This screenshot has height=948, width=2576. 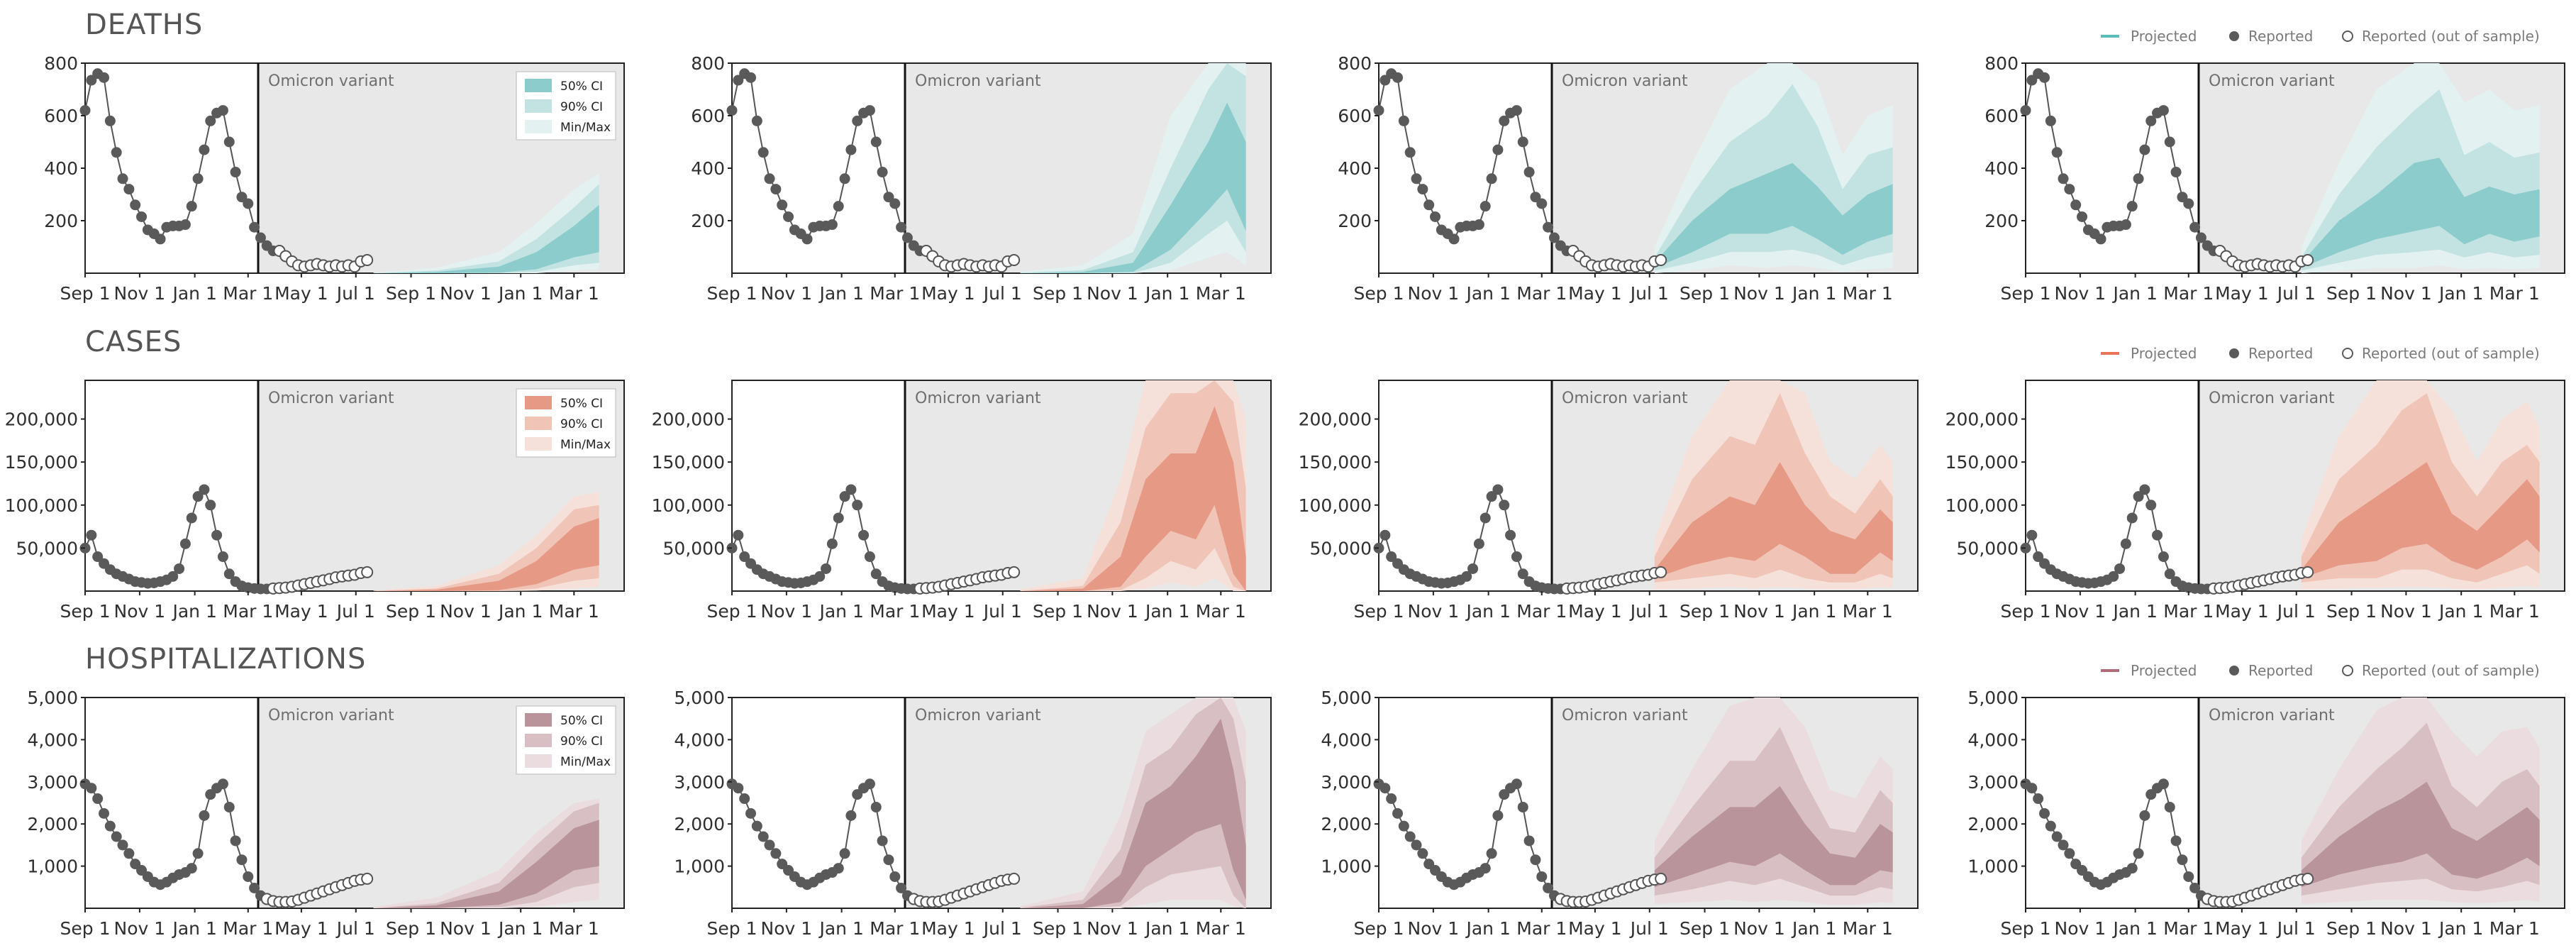 What do you see at coordinates (47, 548) in the screenshot?
I see `y-tick-label: 50,000` at bounding box center [47, 548].